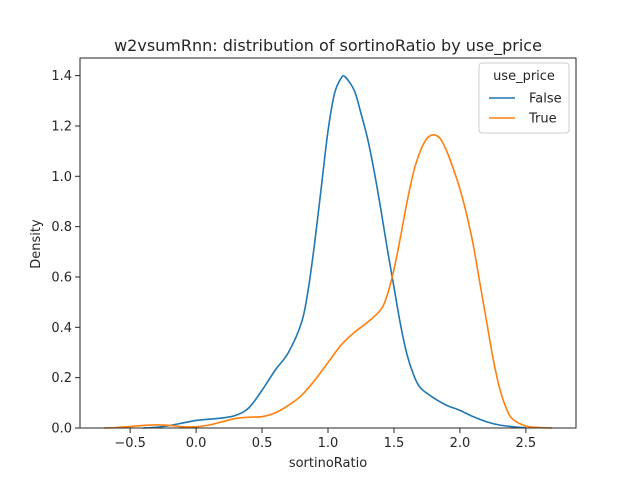 The image size is (640, 480). Describe the element at coordinates (61, 126) in the screenshot. I see `y-tick-label: 1.2` at that location.